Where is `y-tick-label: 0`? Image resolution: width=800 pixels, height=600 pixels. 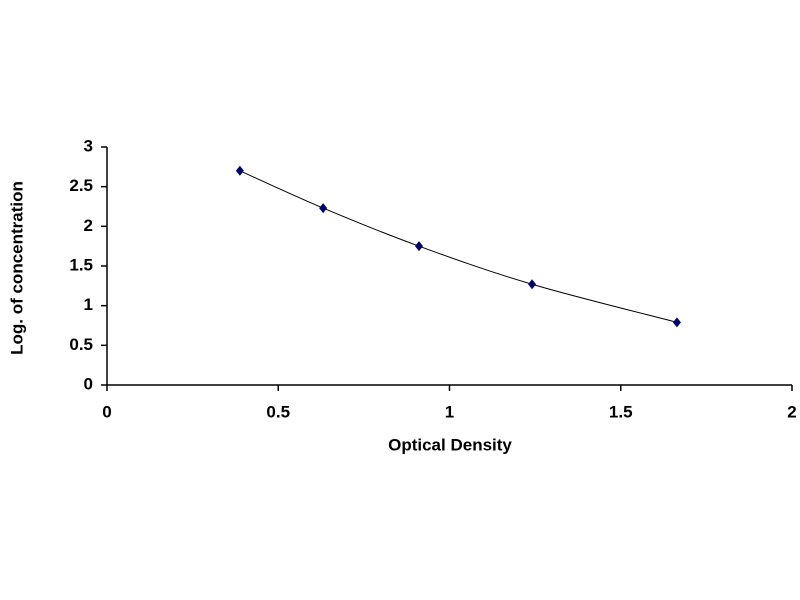 y-tick-label: 0 is located at coordinates (88, 383).